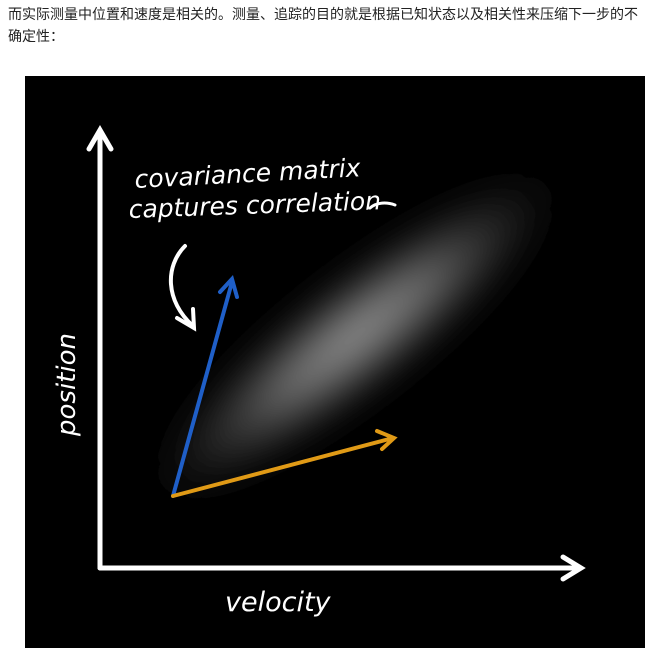 This screenshot has height=654, width=651. Describe the element at coordinates (67, 385) in the screenshot. I see `y-axis-label: position` at that location.